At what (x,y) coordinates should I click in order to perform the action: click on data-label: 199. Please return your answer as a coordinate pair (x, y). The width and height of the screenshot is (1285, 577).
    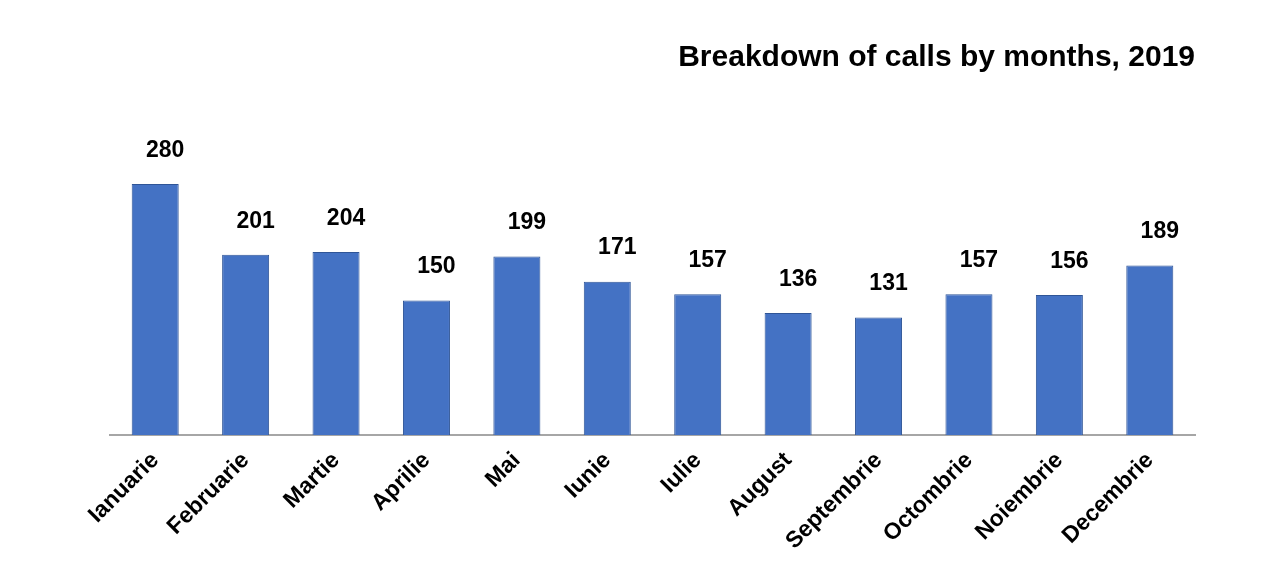
    Looking at the image, I should click on (527, 221).